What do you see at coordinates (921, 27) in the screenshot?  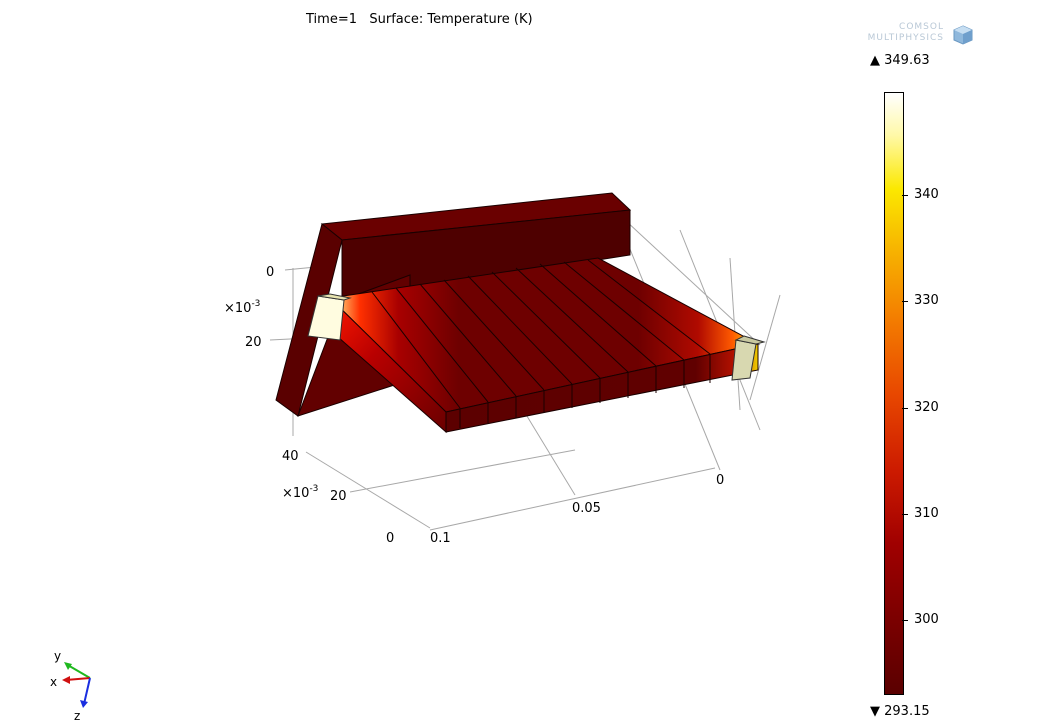 I see `logo-text-comsol: COMSOL` at bounding box center [921, 27].